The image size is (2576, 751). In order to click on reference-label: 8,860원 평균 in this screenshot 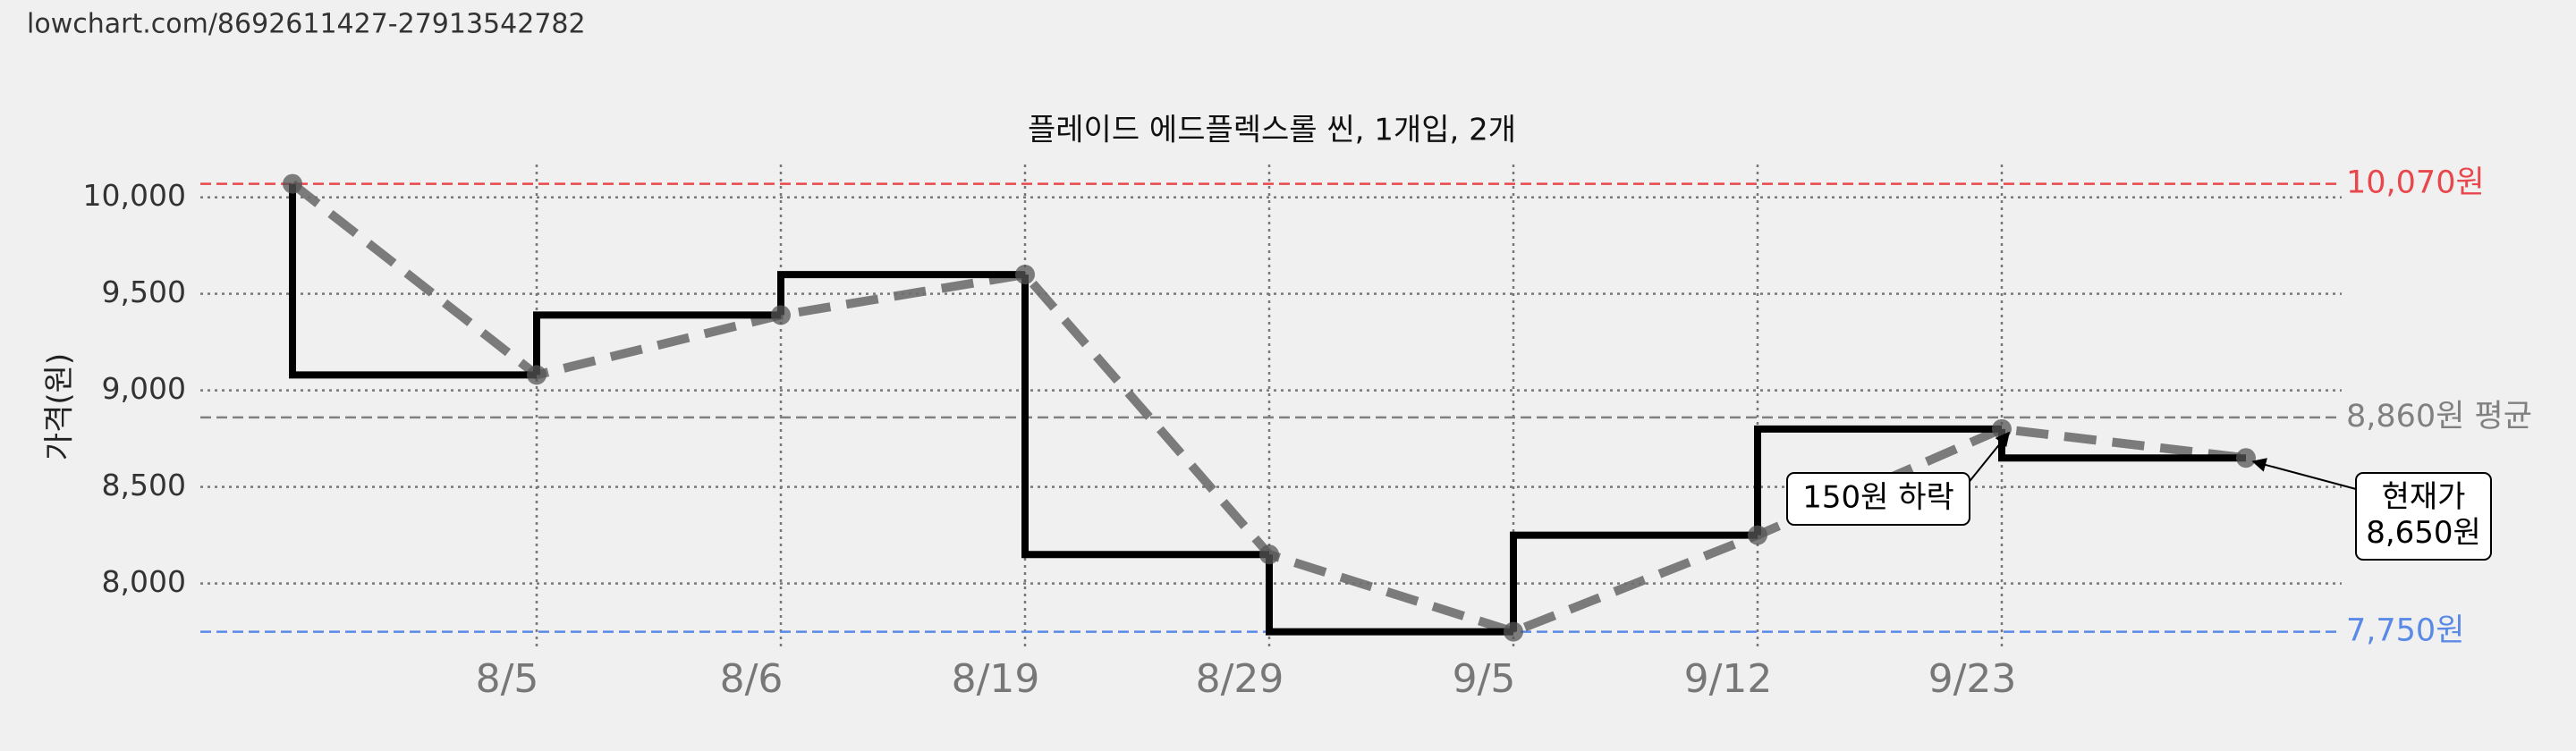, I will do `click(2439, 417)`.